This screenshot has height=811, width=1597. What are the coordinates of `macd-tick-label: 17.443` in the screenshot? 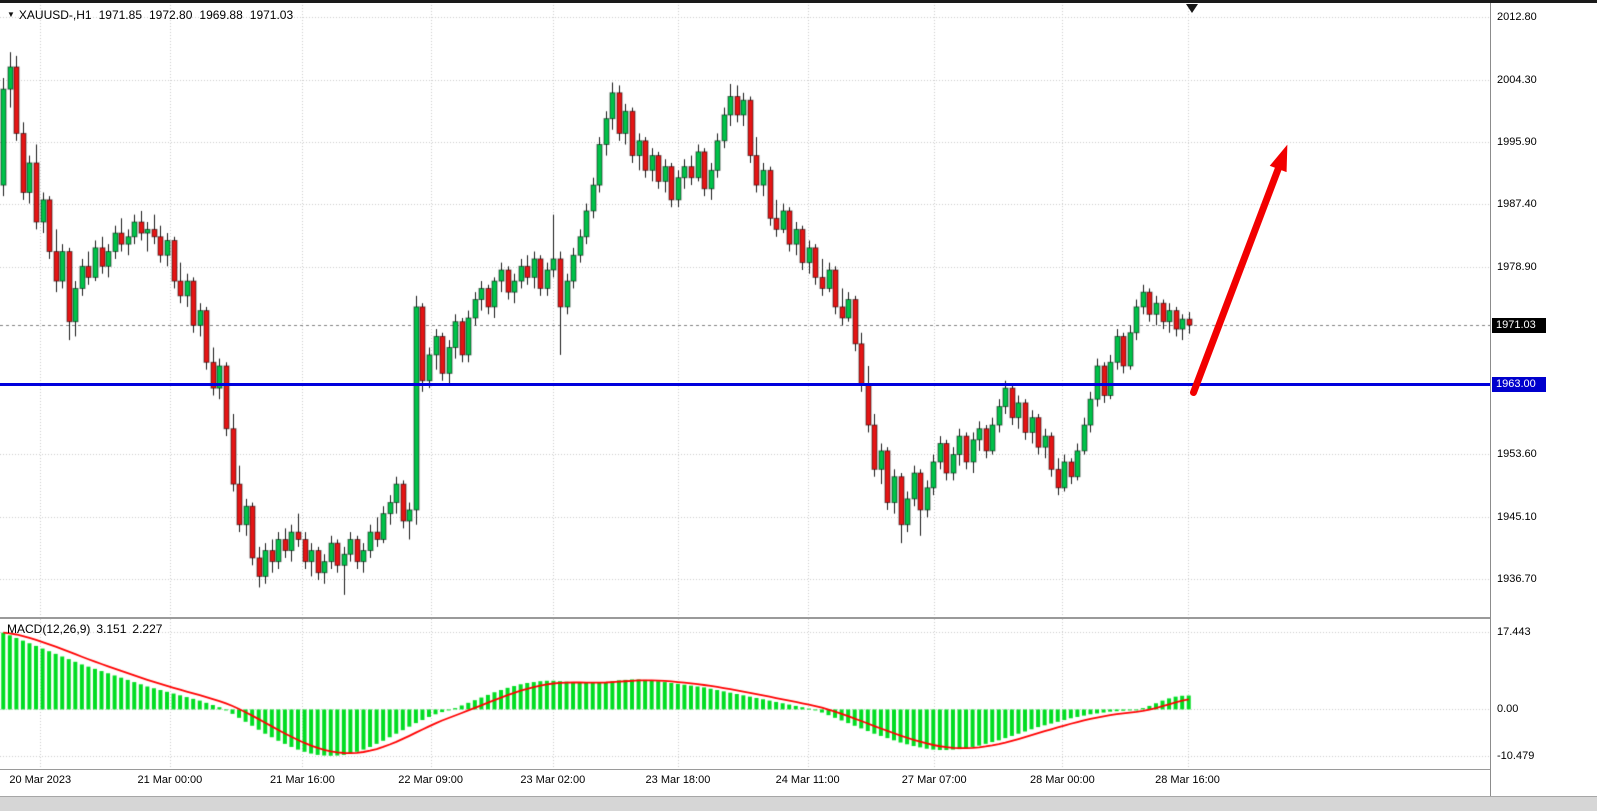 It's located at (1514, 632).